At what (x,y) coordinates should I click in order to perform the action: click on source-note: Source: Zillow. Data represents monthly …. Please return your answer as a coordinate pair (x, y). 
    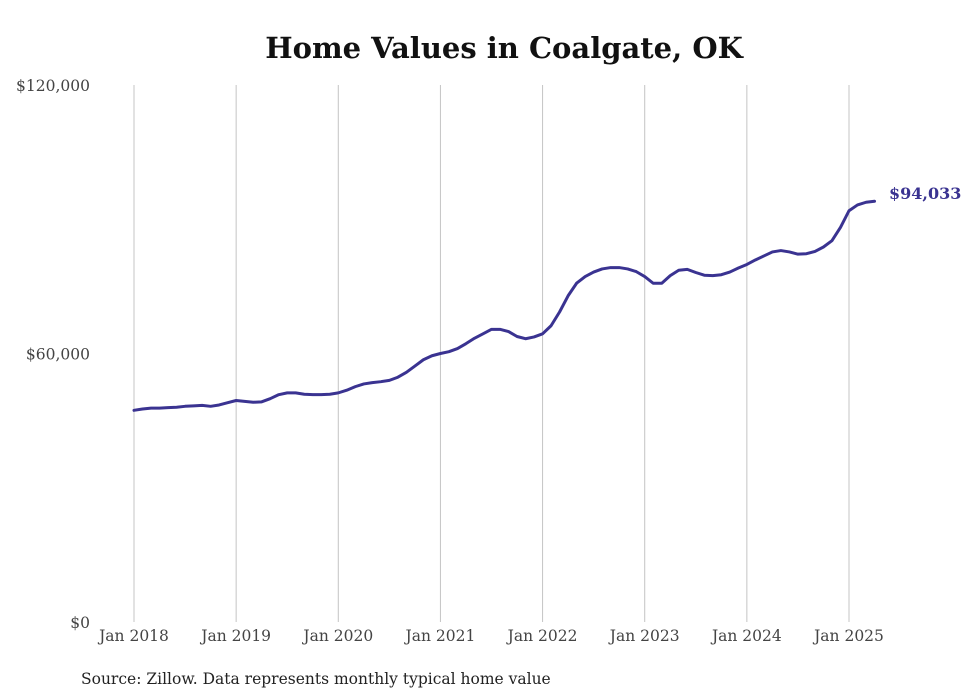
    Looking at the image, I should click on (316, 679).